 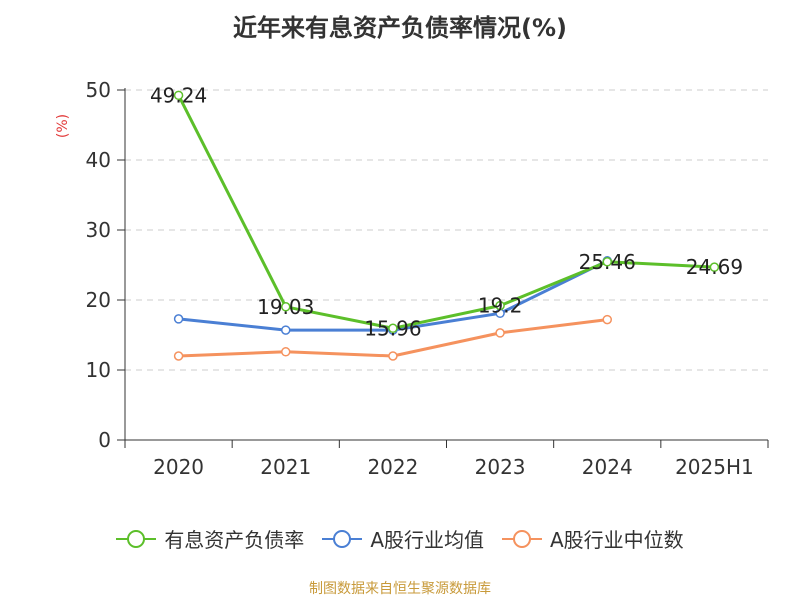 I want to click on legend-label-2: A股行业中位数, so click(x=617, y=540).